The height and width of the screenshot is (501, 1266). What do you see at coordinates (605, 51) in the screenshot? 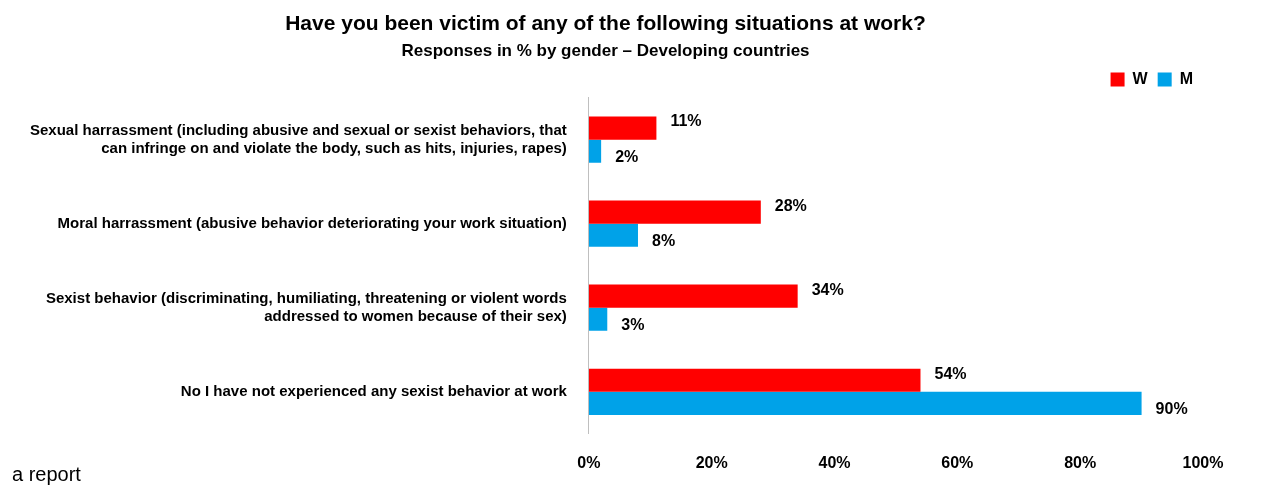
I see `chart-subtitle: Responses in % by gender – Developing countries` at bounding box center [605, 51].